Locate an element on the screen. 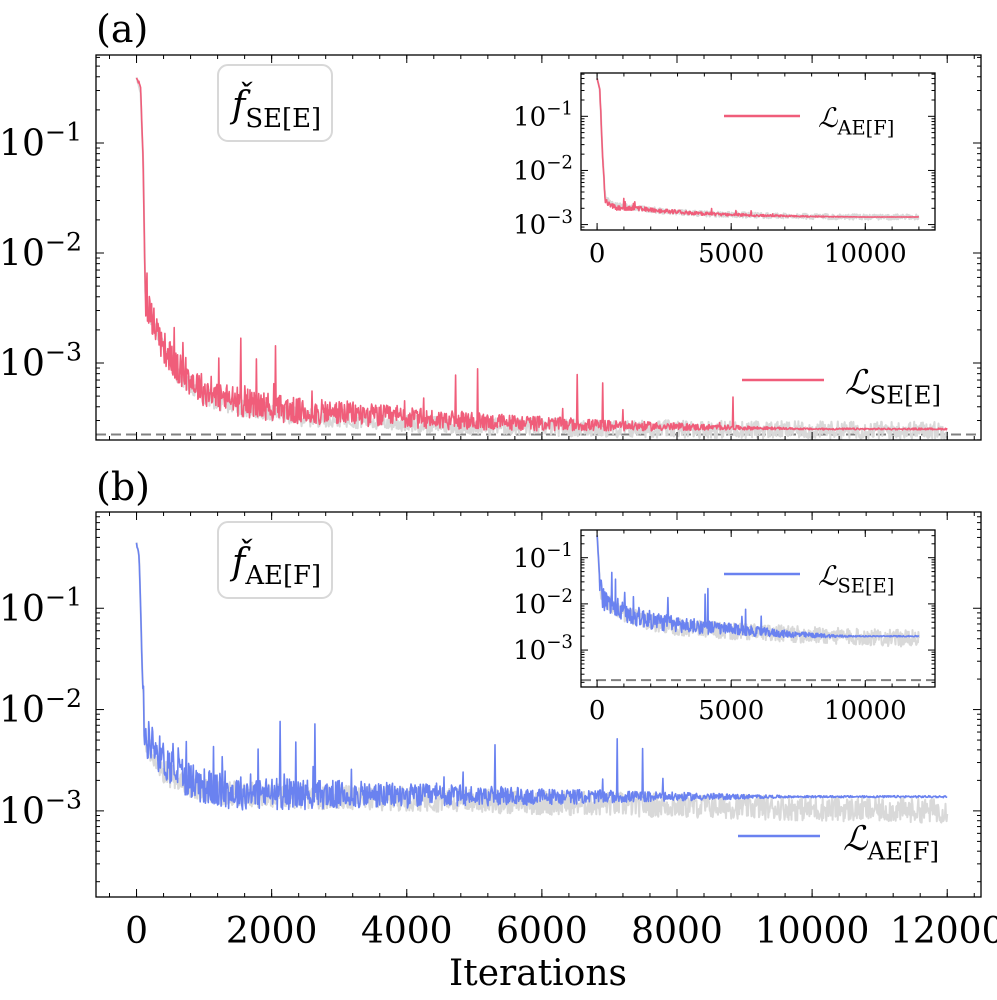  panel-b-xtick-label: 10000 is located at coordinates (812, 931).